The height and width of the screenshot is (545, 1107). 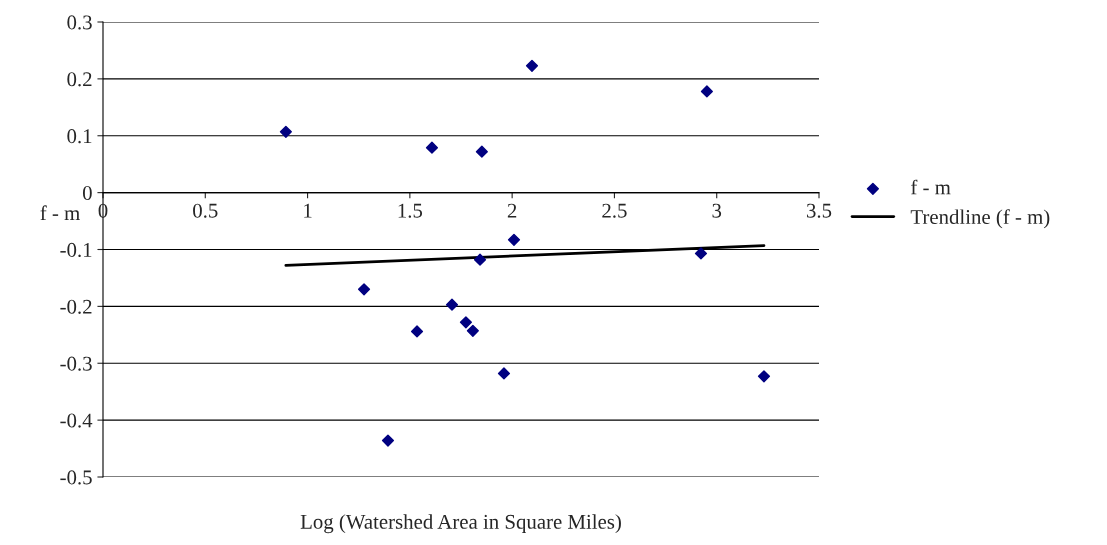 What do you see at coordinates (512, 210) in the screenshot?
I see `x-tick-label: 2` at bounding box center [512, 210].